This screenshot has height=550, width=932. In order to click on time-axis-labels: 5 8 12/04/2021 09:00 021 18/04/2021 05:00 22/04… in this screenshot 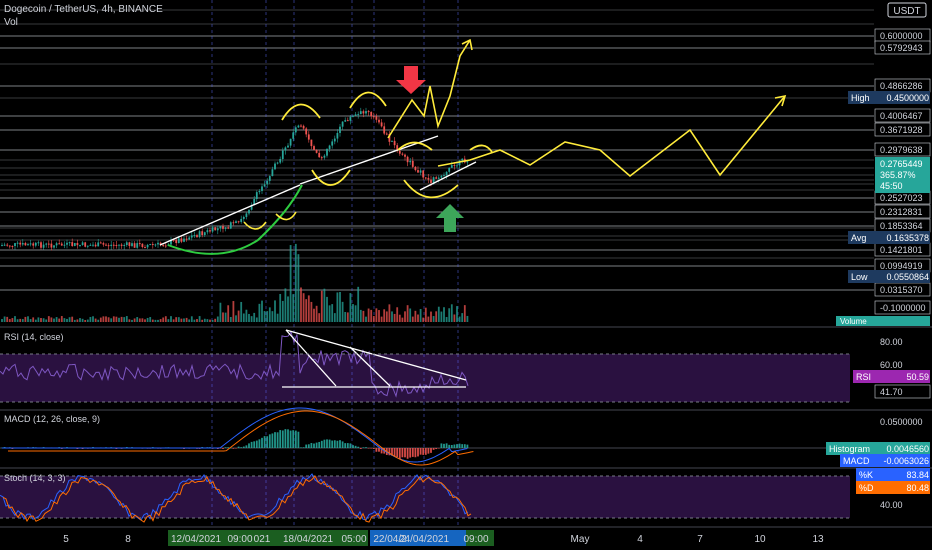, I will do `click(443, 539)`.